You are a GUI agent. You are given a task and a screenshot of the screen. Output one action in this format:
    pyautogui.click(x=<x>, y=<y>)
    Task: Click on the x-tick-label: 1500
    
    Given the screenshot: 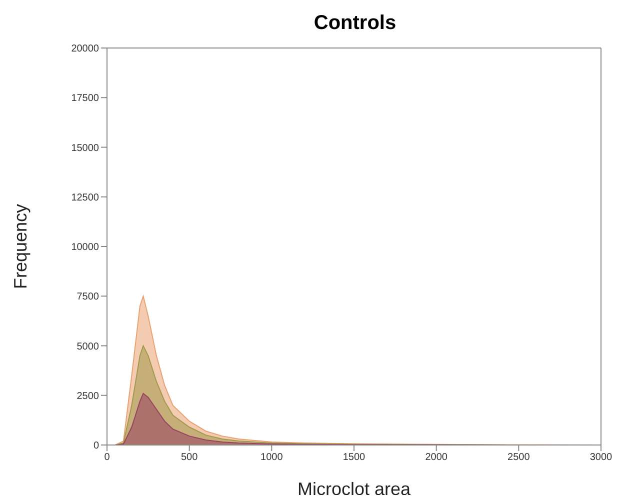 What is the action you would take?
    pyautogui.click(x=354, y=458)
    